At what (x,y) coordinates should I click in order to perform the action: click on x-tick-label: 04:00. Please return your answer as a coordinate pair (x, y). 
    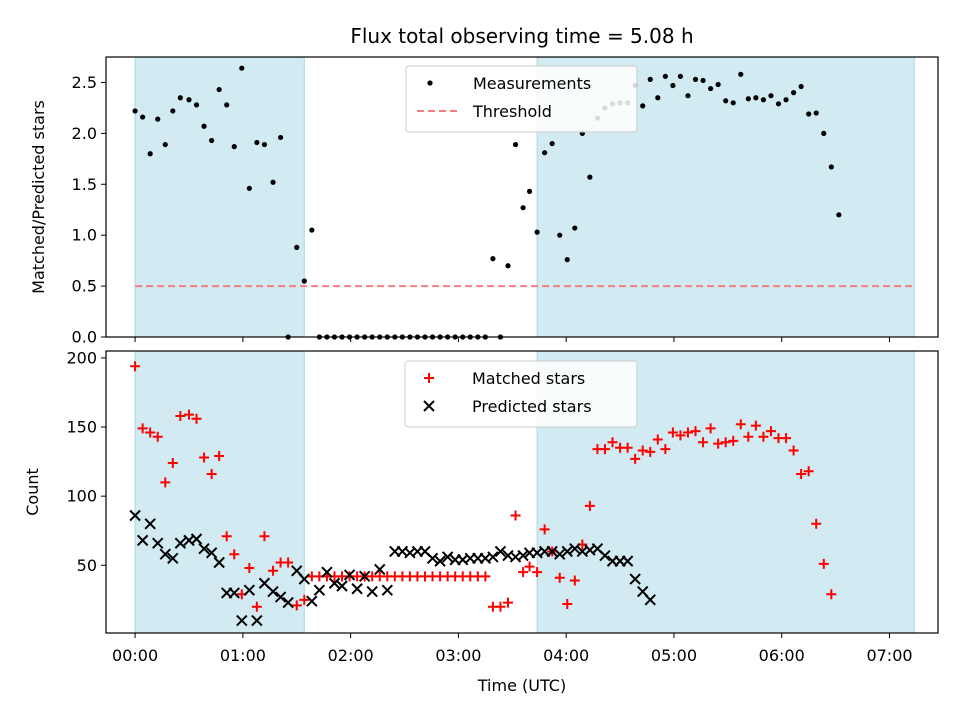
    Looking at the image, I should click on (566, 655).